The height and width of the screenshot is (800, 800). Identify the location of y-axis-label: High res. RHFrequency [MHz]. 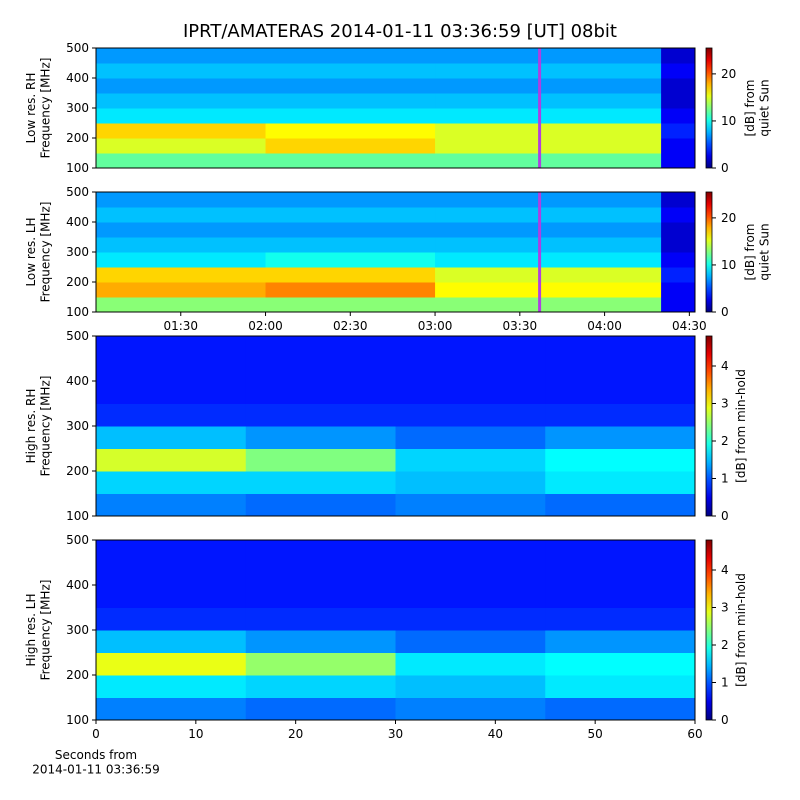
(38, 426).